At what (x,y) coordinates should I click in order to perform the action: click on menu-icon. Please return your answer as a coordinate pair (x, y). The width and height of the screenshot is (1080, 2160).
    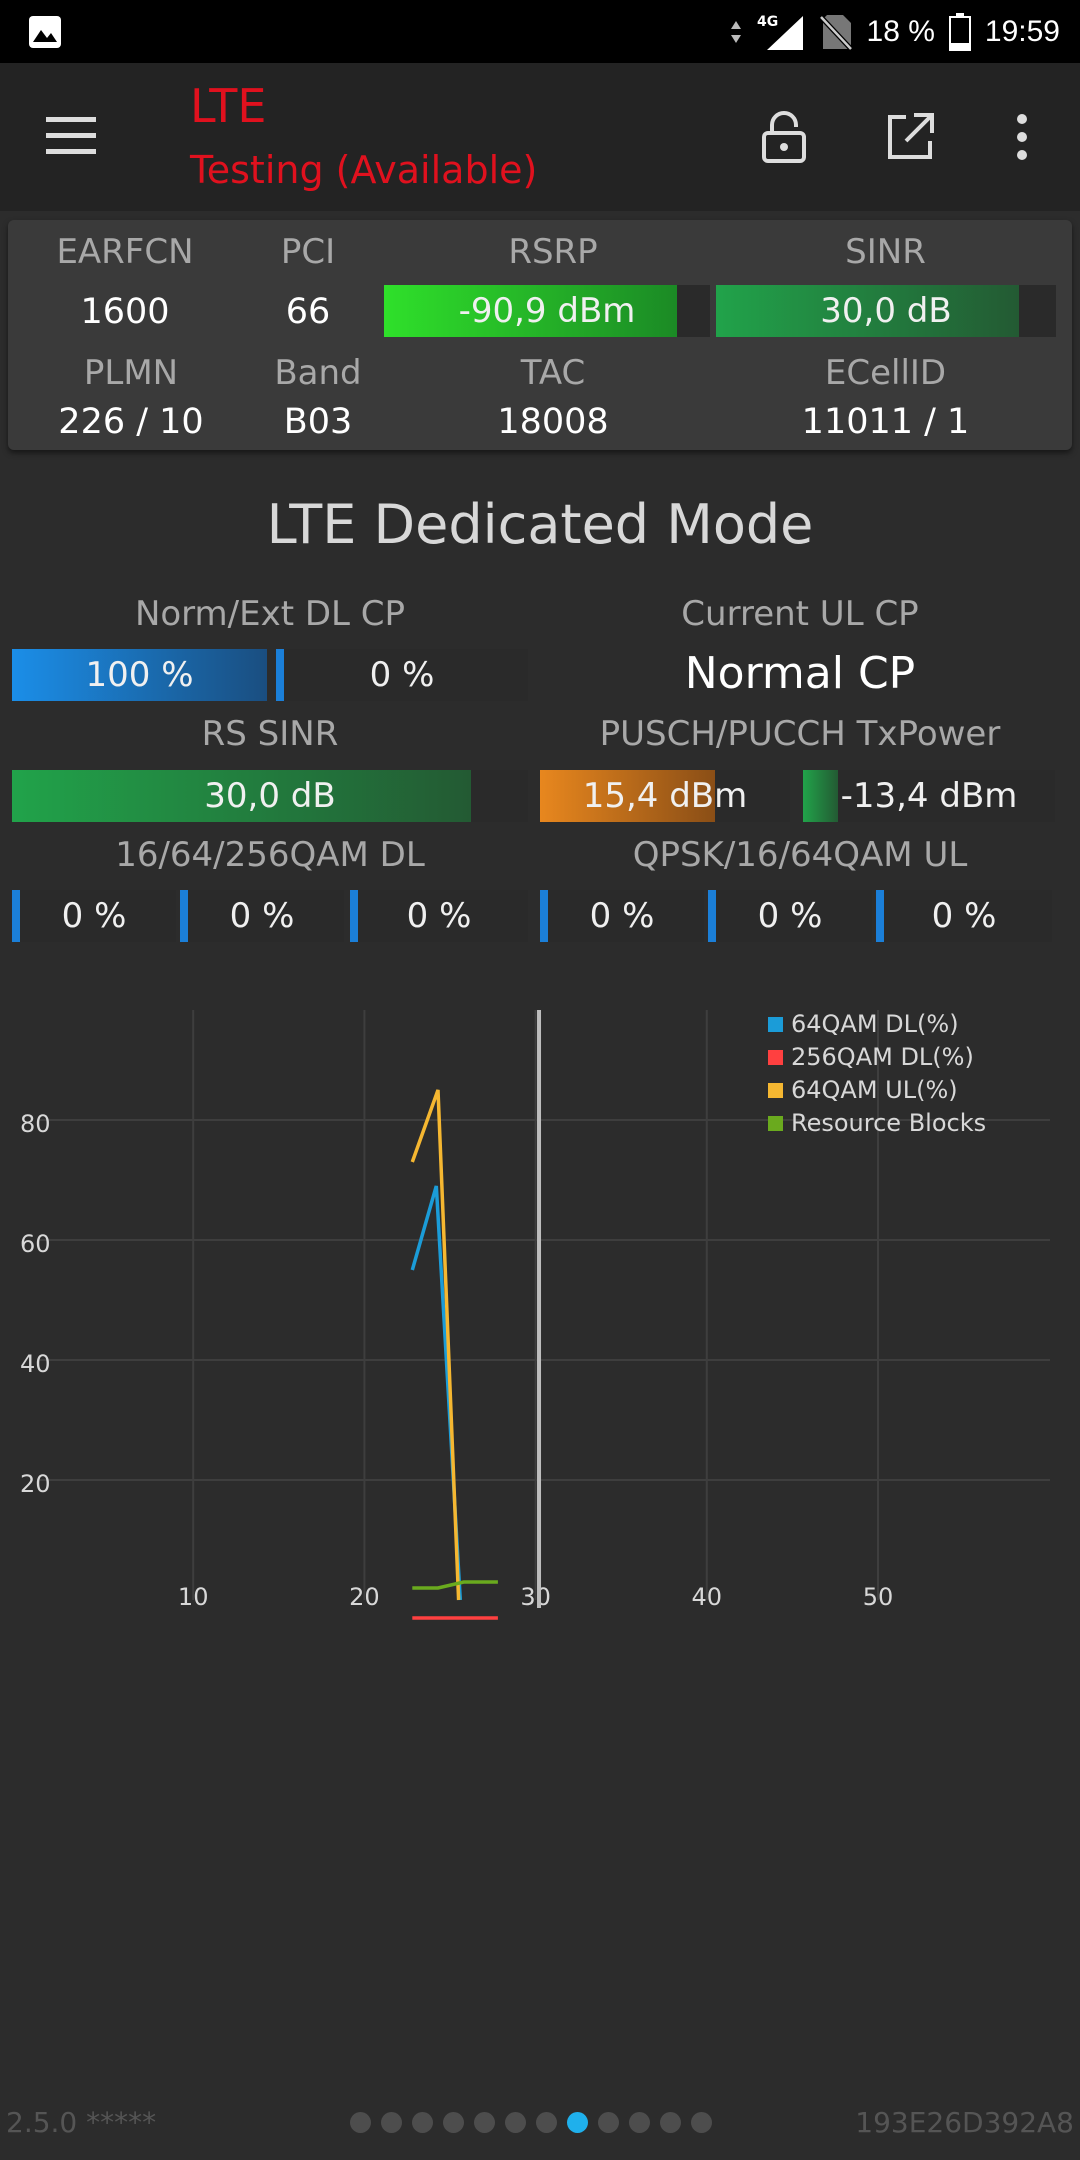
    Looking at the image, I should click on (73, 136).